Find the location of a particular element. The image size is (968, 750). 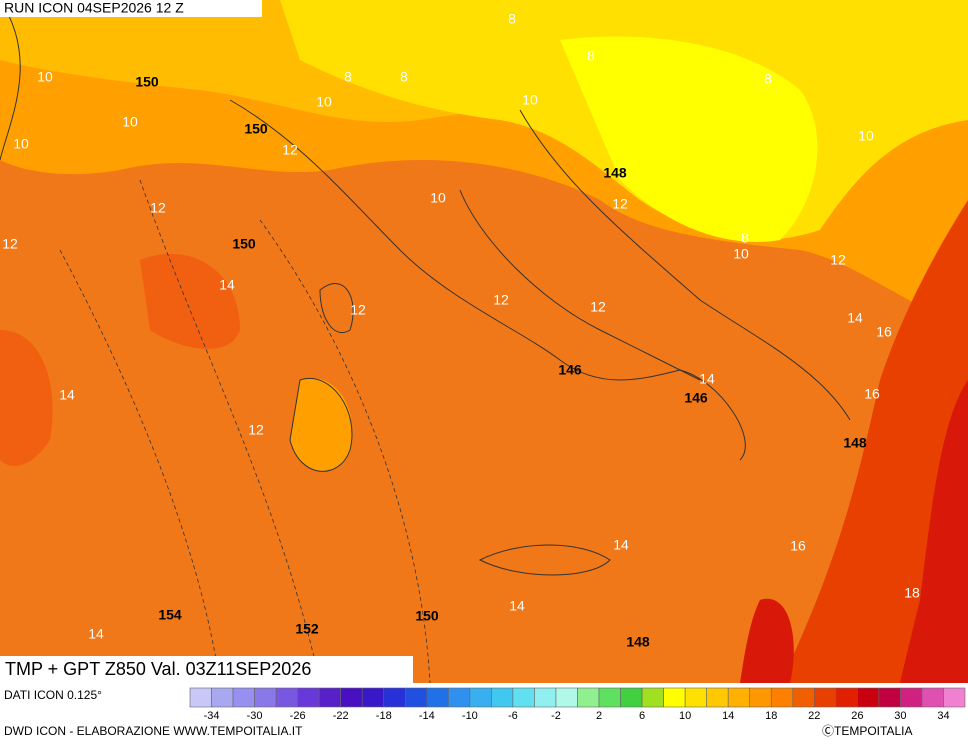

colorbar-tick-label: 10 is located at coordinates (685, 716).